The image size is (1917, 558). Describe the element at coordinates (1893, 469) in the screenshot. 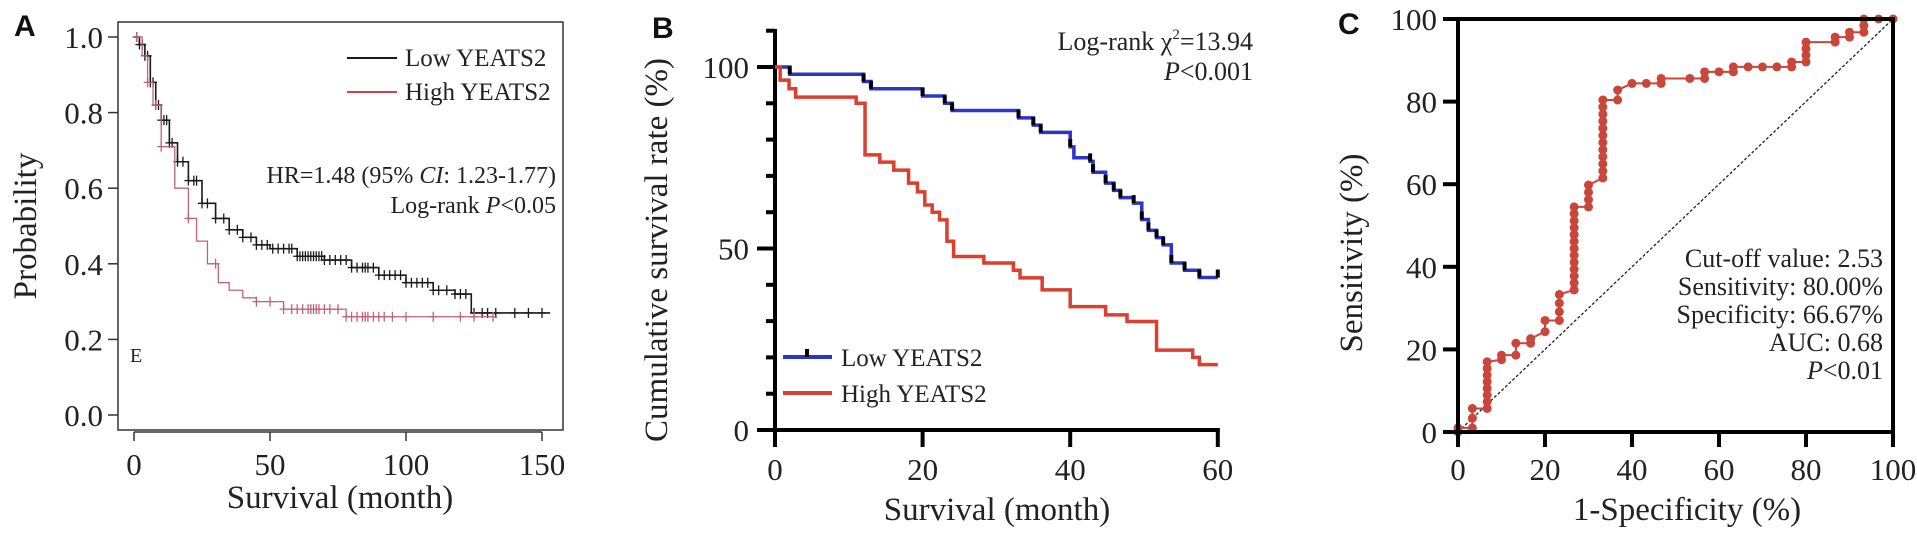

I see `x-tick-label-c: 100` at that location.